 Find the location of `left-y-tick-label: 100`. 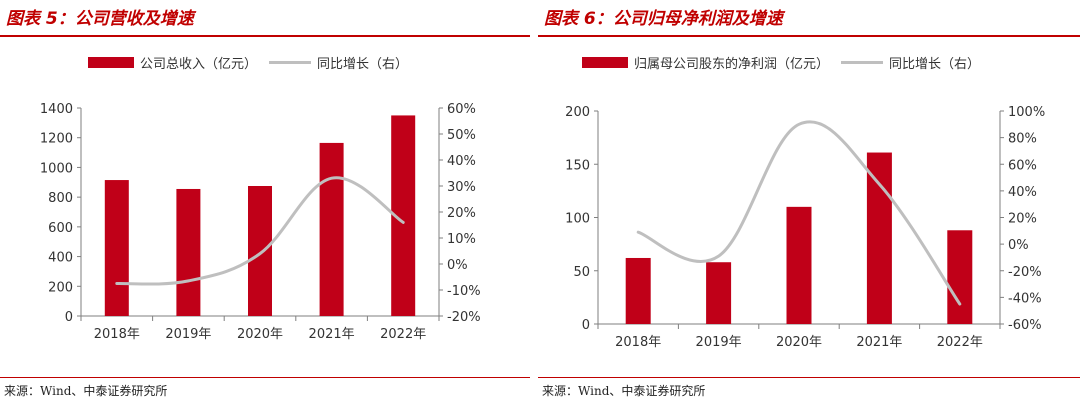

left-y-tick-label: 100 is located at coordinates (577, 219).